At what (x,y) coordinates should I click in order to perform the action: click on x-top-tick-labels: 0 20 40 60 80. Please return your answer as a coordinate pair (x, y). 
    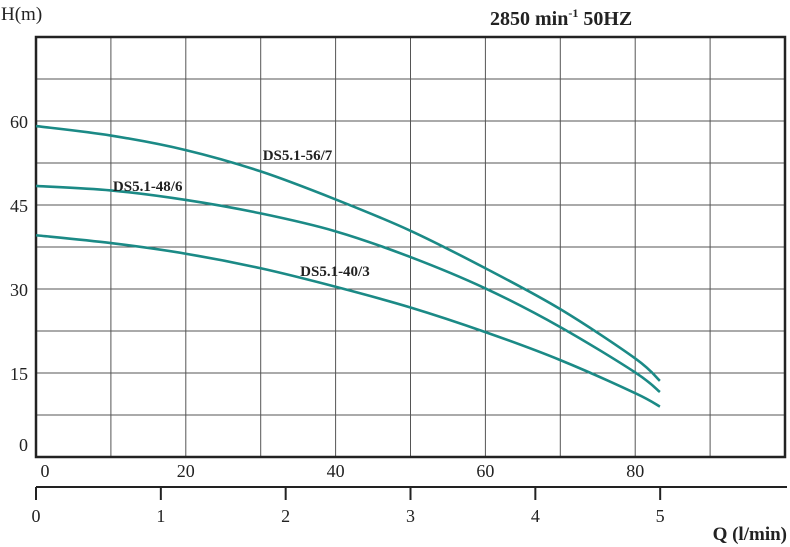
    Looking at the image, I should click on (343, 471).